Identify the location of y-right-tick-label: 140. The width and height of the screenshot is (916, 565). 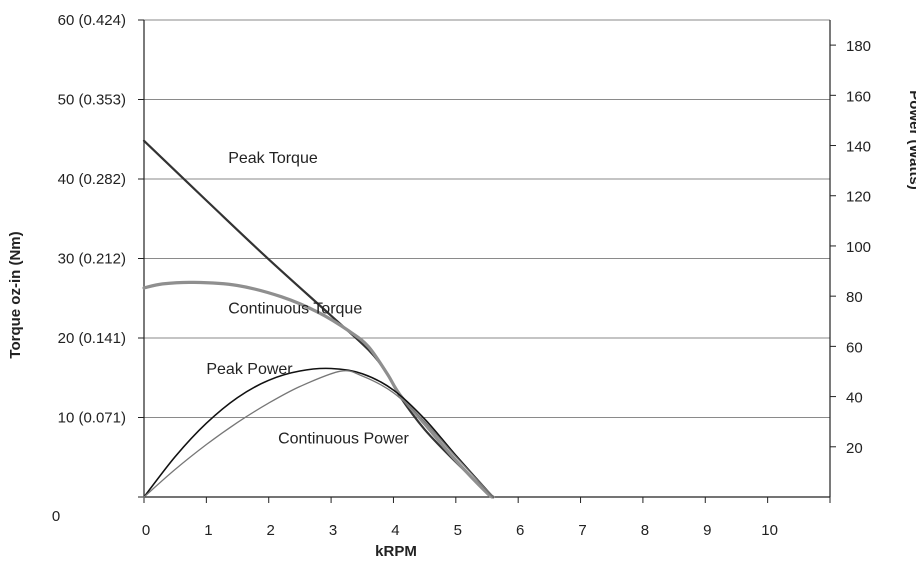
(858, 147).